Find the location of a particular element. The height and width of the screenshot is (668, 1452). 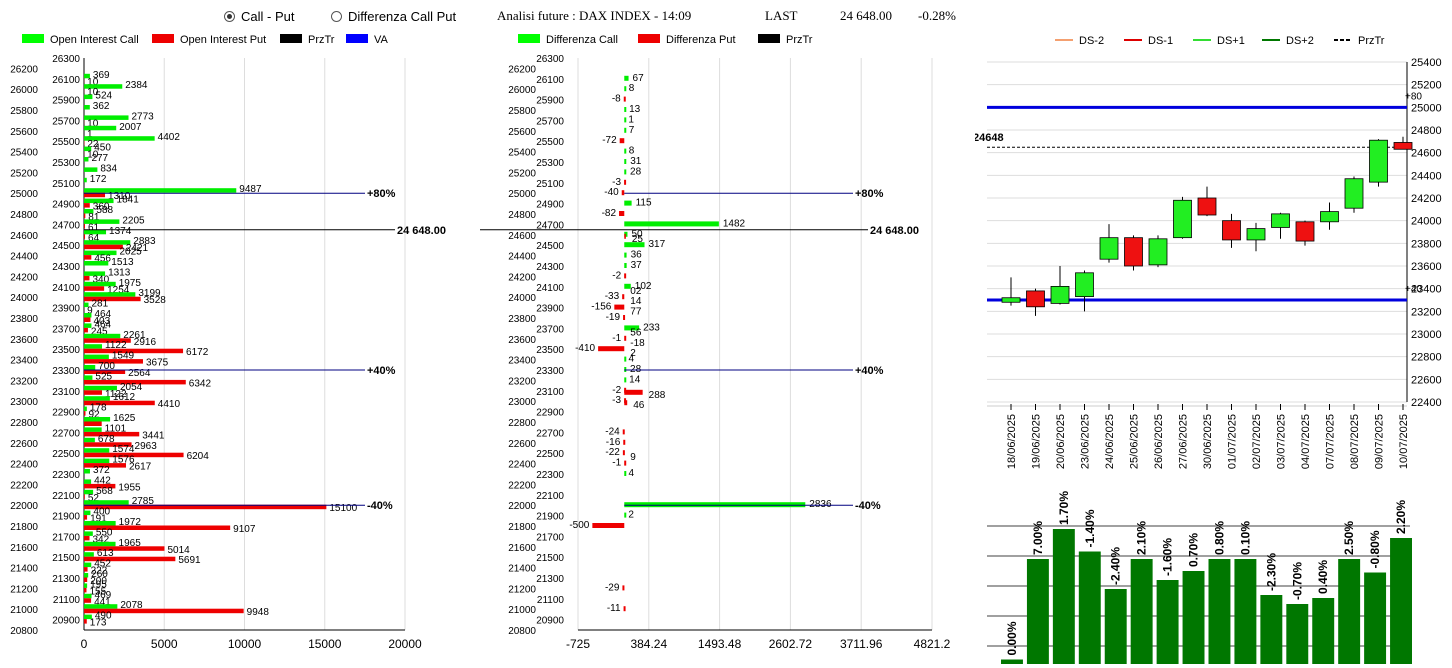

diff-value-label: -1 is located at coordinates (616, 463).